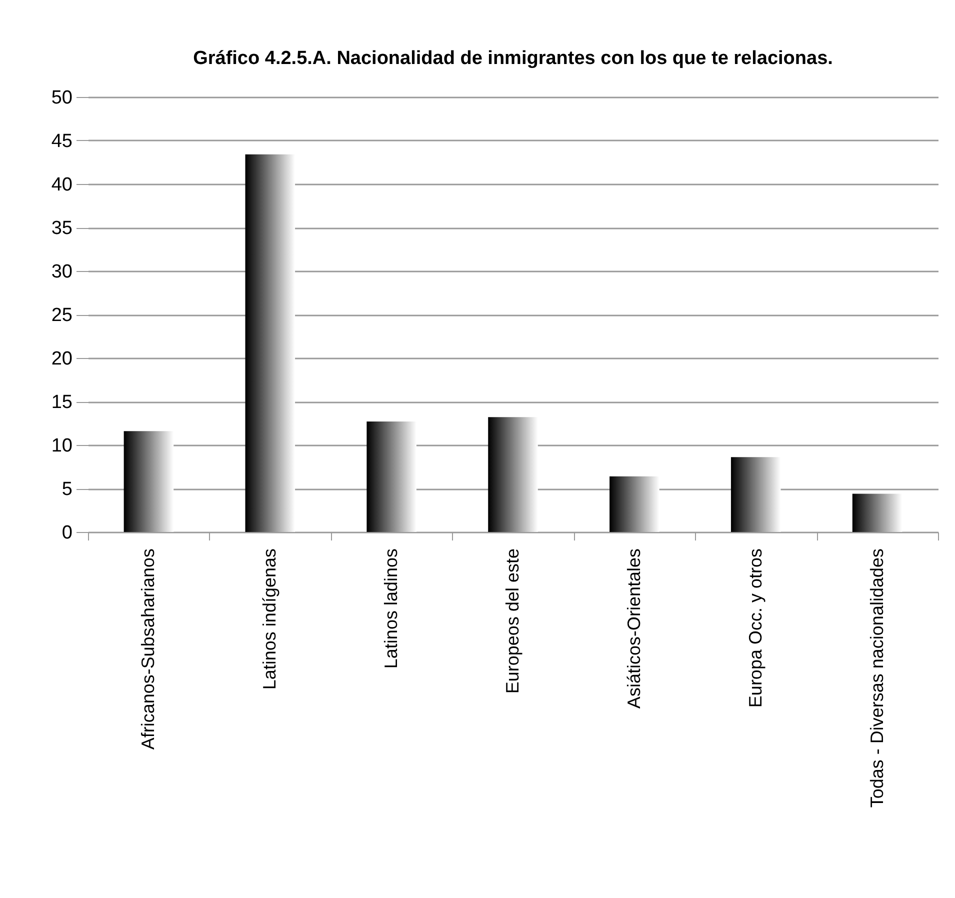  I want to click on y-tick-label: 50, so click(61, 98).